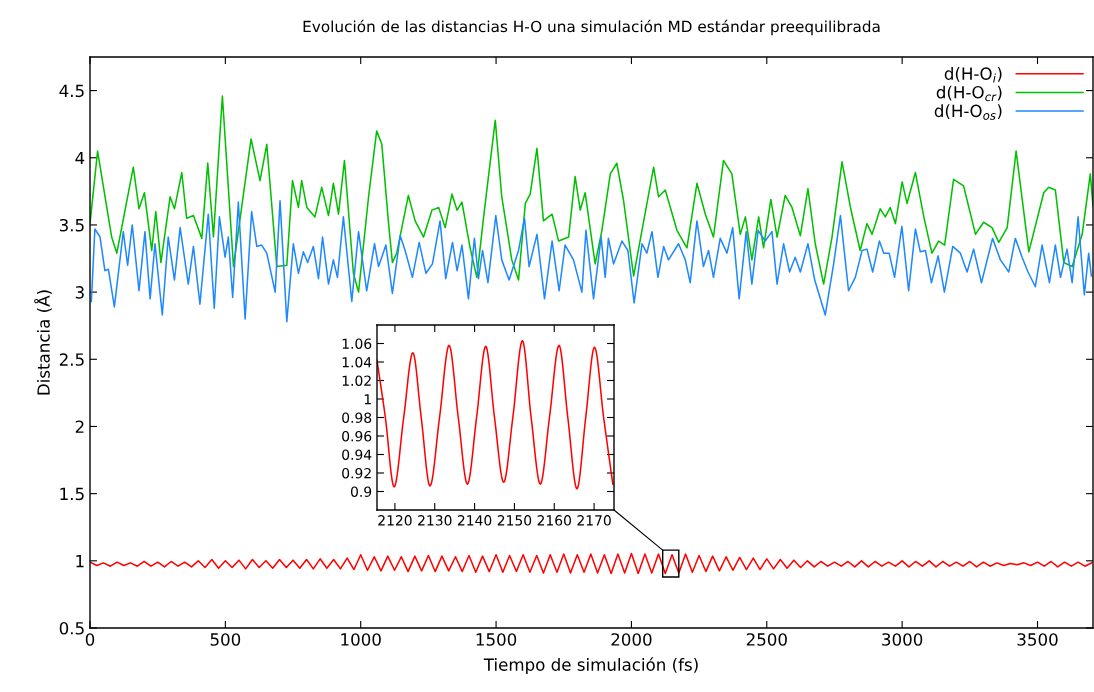 The height and width of the screenshot is (692, 1094). I want to click on y-tick-label: 0.9, so click(361, 491).